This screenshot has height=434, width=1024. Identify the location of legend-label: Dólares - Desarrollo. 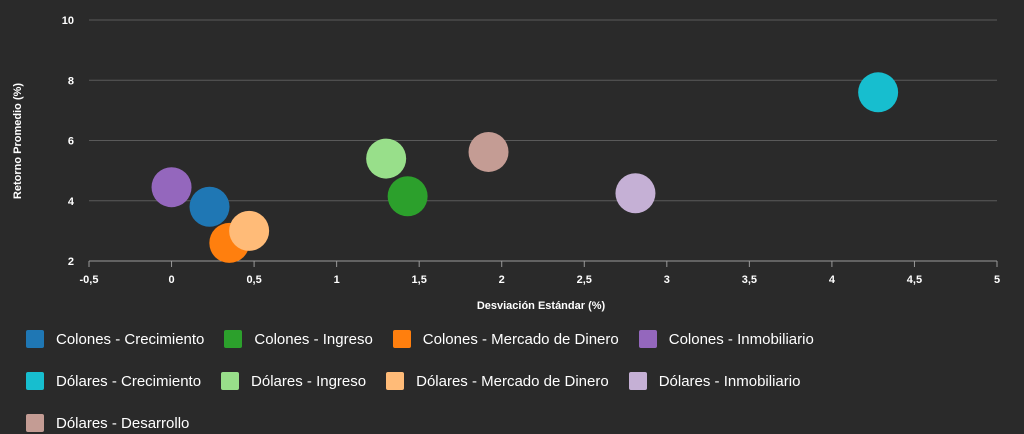
(123, 423).